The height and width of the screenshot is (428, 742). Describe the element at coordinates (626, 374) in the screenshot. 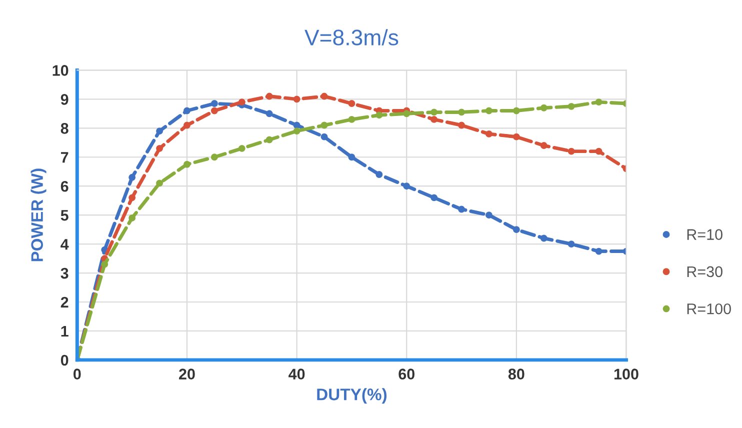

I see `x-tick-label: 100` at that location.